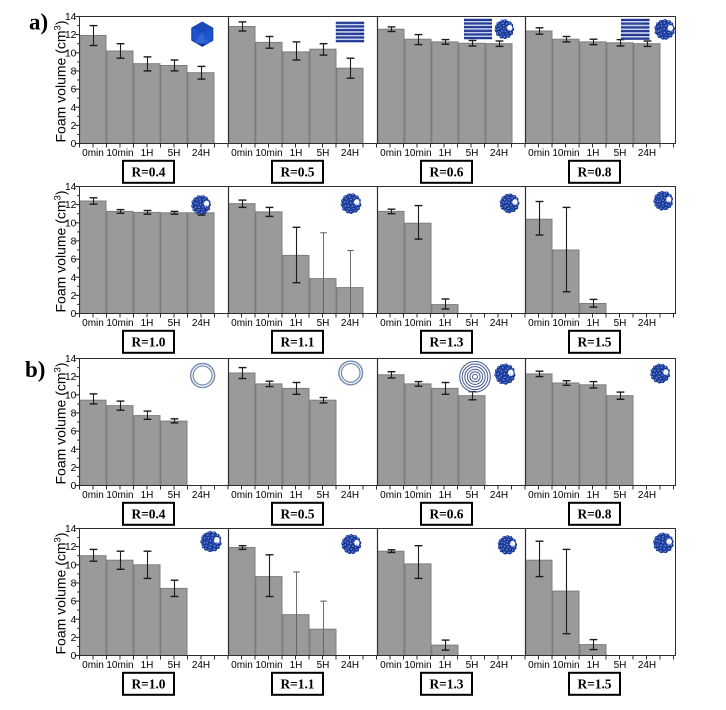 The image size is (726, 710). What do you see at coordinates (446, 172) in the screenshot?
I see `svg-text: R=0.6` at bounding box center [446, 172].